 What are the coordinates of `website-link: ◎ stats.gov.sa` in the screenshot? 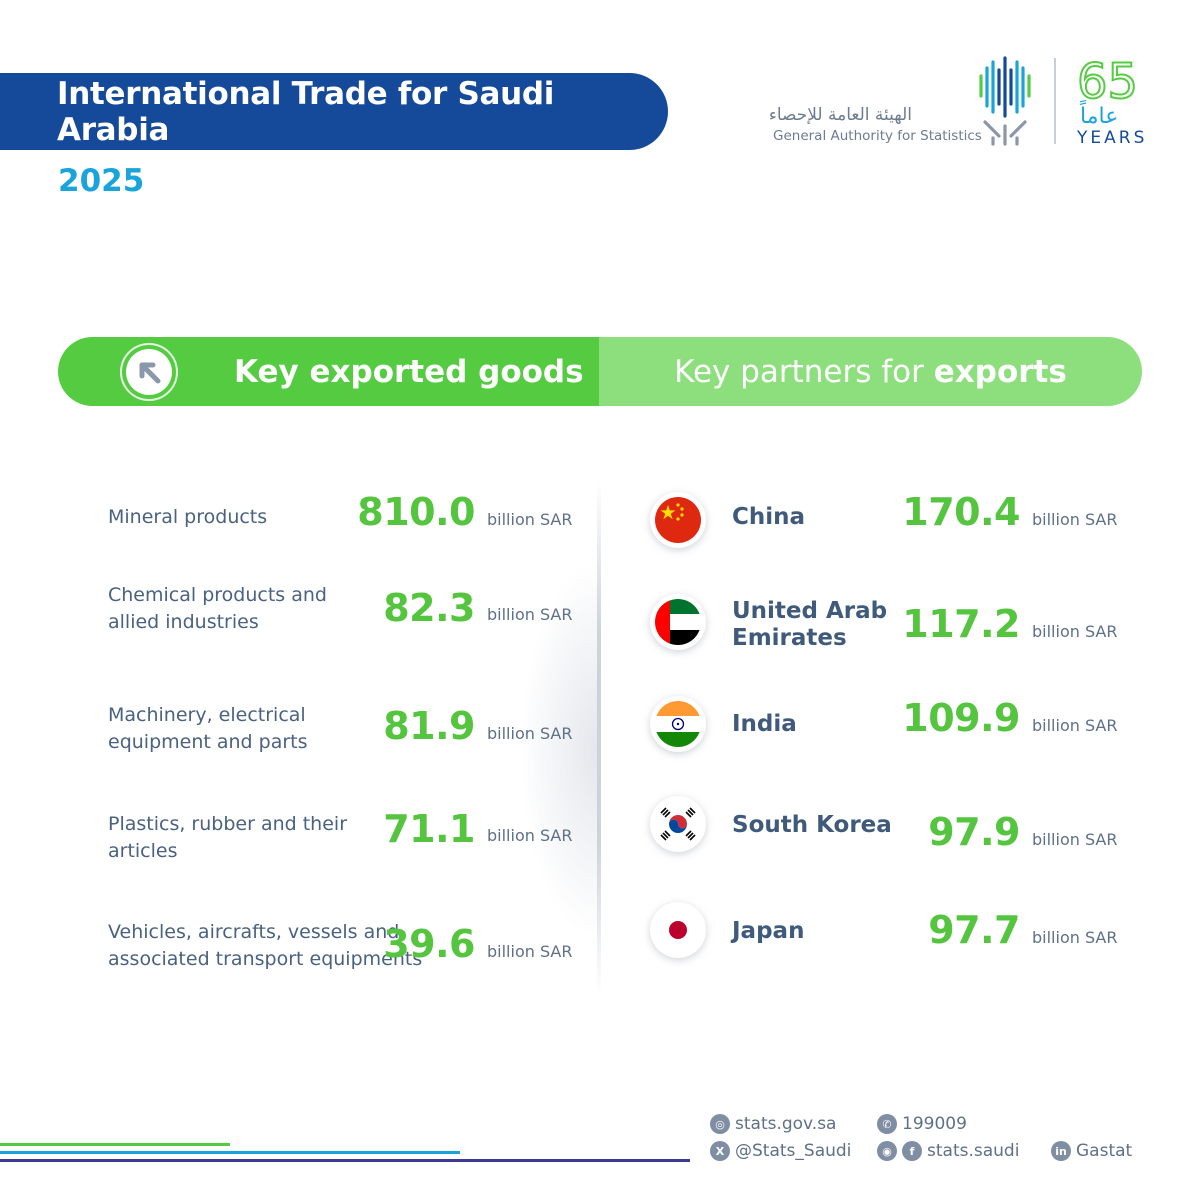 It's located at (773, 1124).